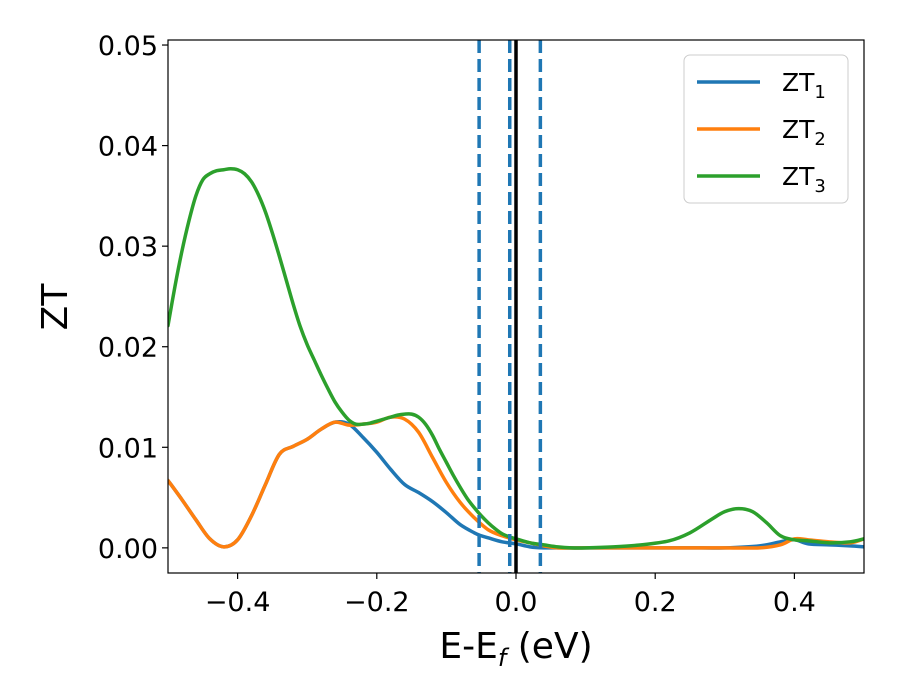 This screenshot has height=700, width=900. What do you see at coordinates (128, 46) in the screenshot?
I see `y-tick-label: 0.05` at bounding box center [128, 46].